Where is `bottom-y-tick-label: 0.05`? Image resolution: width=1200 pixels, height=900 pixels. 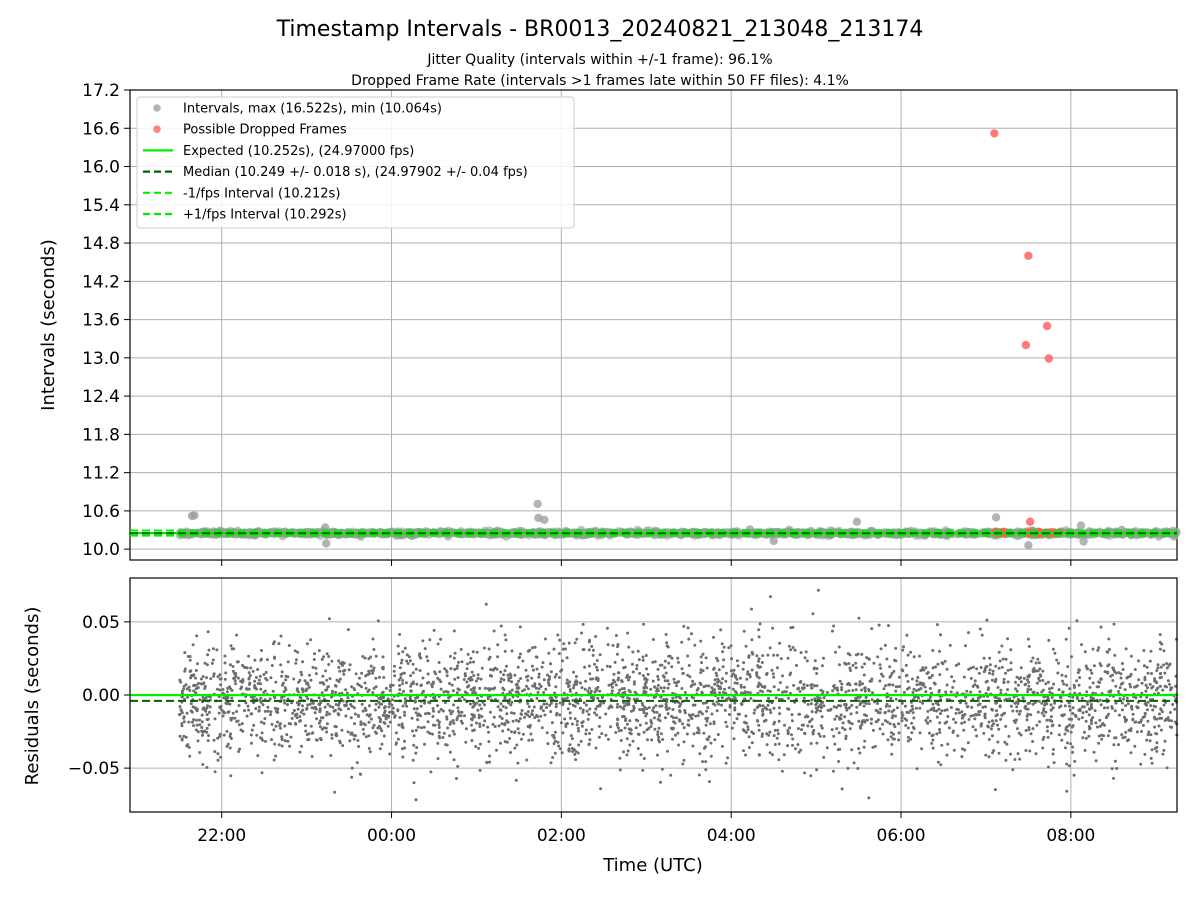 bottom-y-tick-label: 0.05 is located at coordinates (101, 623).